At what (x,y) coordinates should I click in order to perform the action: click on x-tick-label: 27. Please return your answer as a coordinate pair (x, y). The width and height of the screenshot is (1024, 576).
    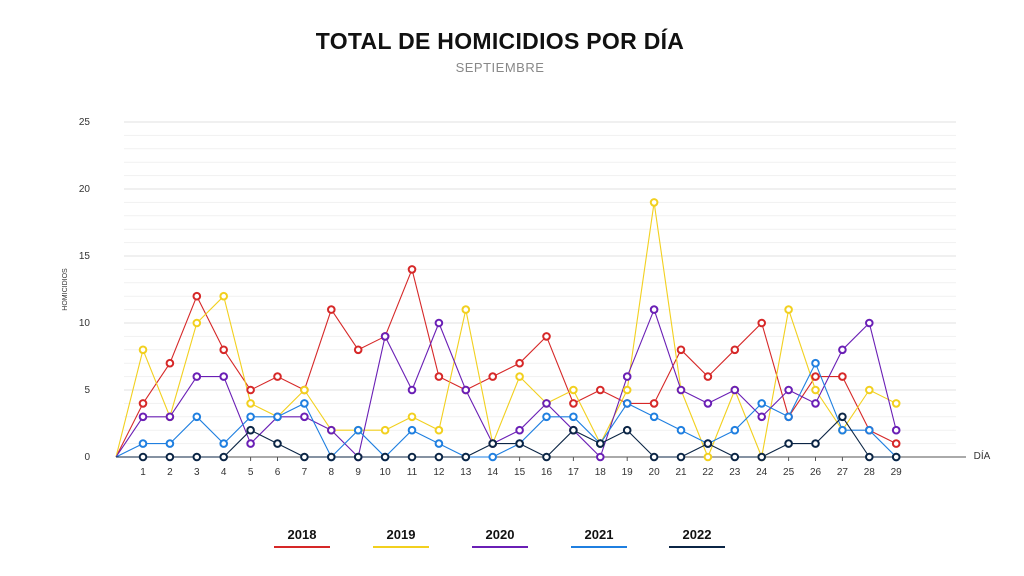
    Looking at the image, I should click on (843, 472).